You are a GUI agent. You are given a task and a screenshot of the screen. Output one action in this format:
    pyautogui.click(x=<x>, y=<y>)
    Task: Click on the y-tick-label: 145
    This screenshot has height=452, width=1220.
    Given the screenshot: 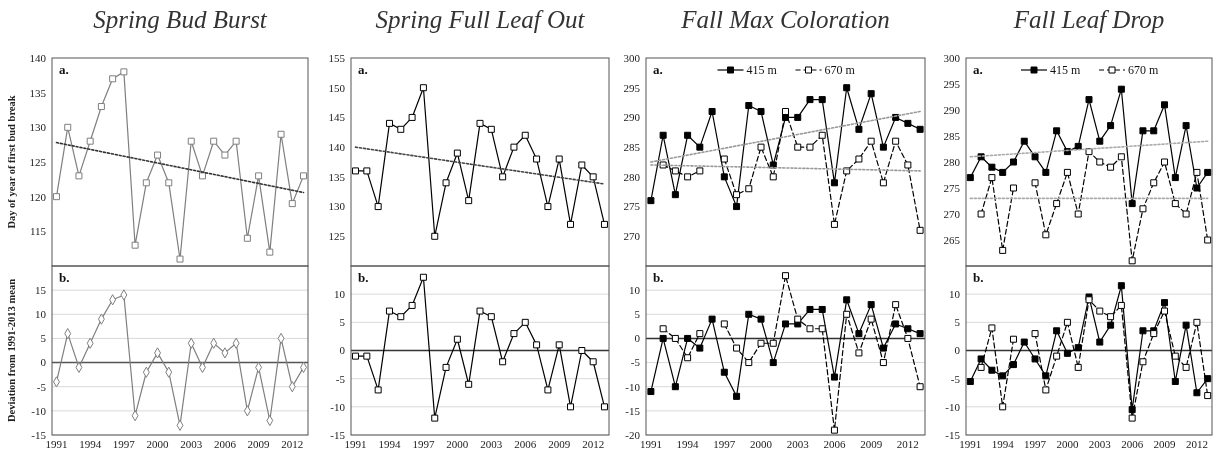 What is the action you would take?
    pyautogui.click(x=337, y=117)
    